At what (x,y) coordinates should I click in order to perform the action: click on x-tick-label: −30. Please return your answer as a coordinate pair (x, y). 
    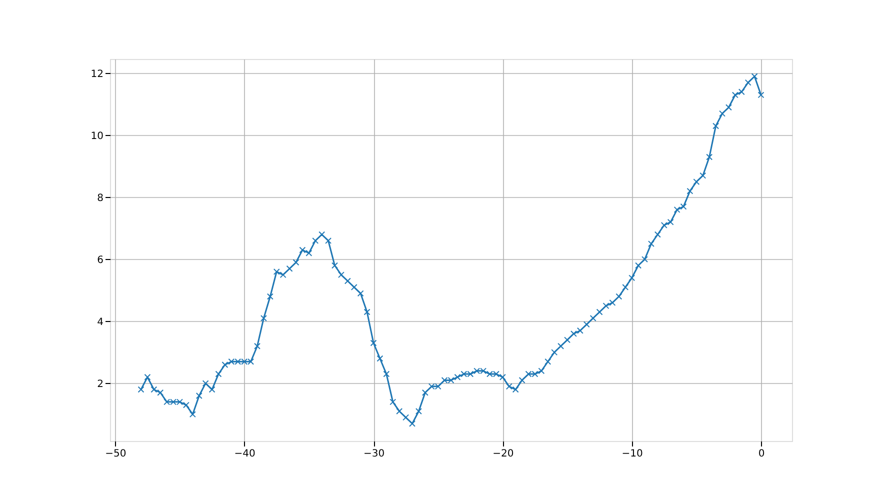
    Looking at the image, I should click on (374, 454).